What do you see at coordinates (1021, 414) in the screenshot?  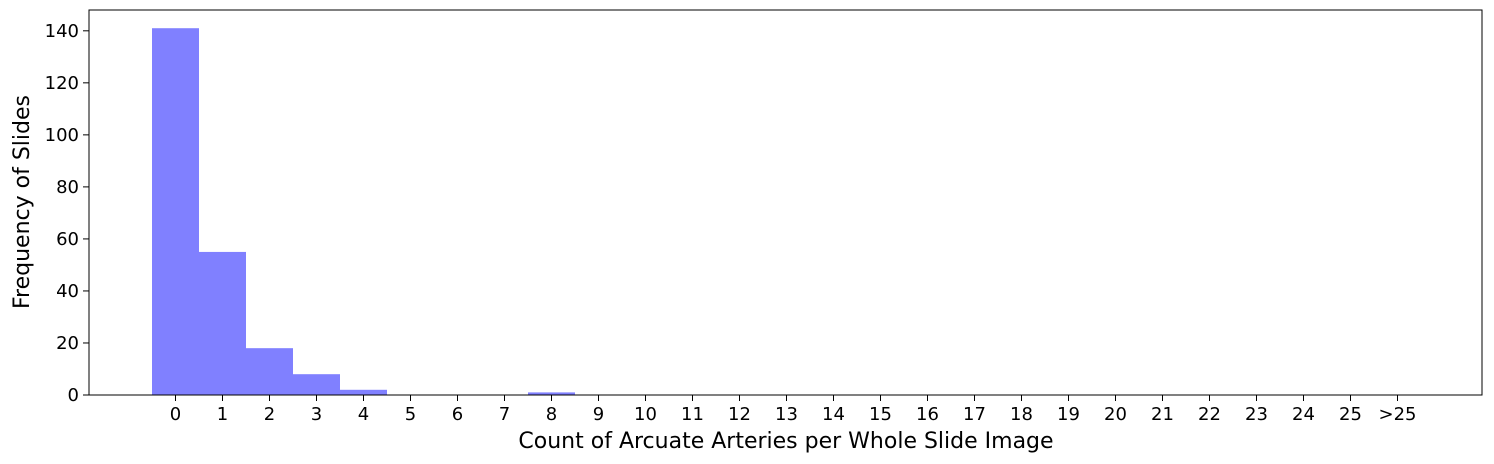 I see `x-tick-label: 18` at bounding box center [1021, 414].